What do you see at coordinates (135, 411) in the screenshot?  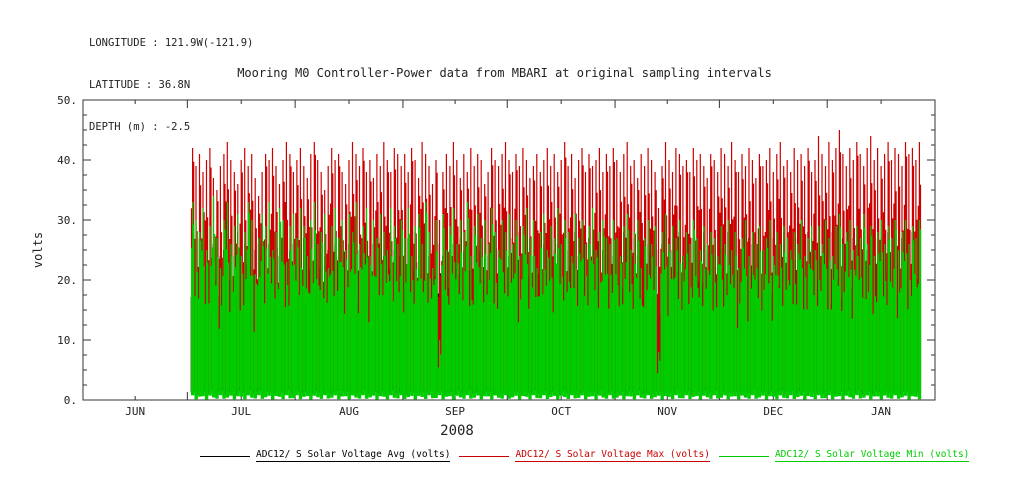 I see `month-label: JUN` at bounding box center [135, 411].